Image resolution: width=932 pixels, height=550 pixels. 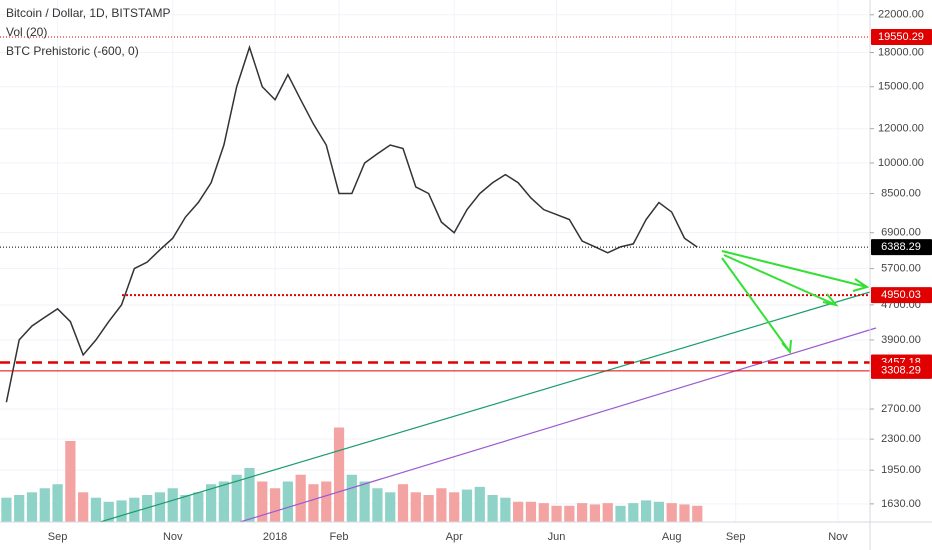 I want to click on y-tick-label: 3900.00, so click(x=901, y=340).